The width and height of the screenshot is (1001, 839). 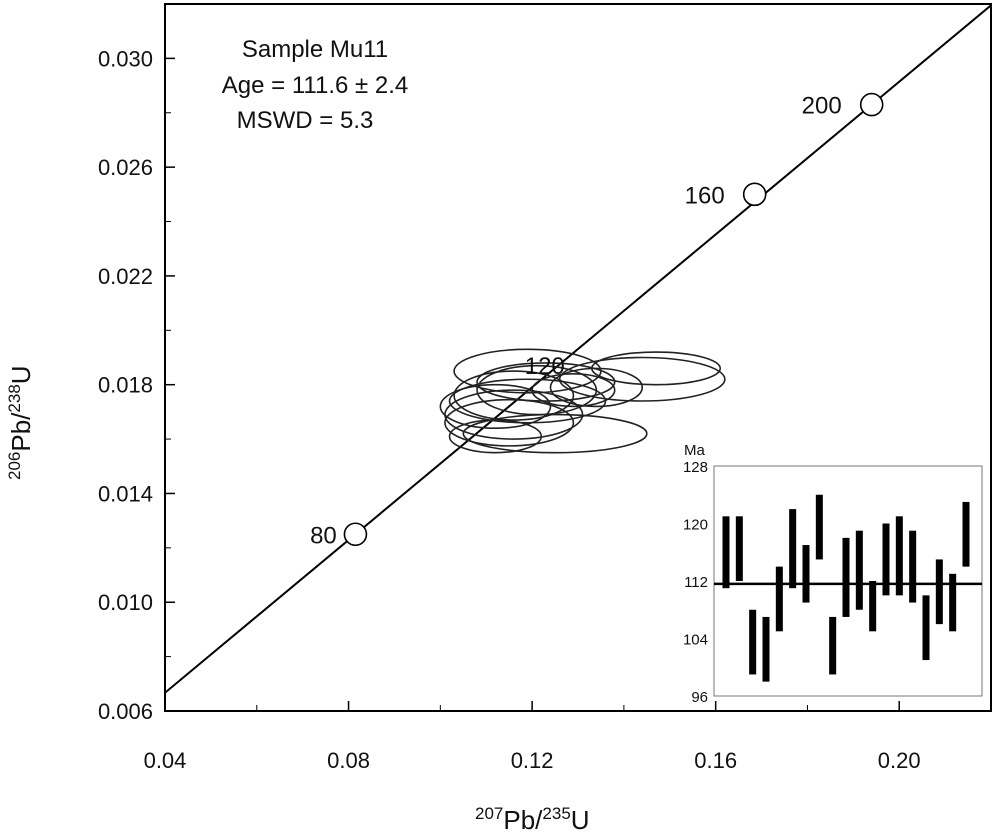 What do you see at coordinates (695, 640) in the screenshot?
I see `inset-y-tick-label: 104` at bounding box center [695, 640].